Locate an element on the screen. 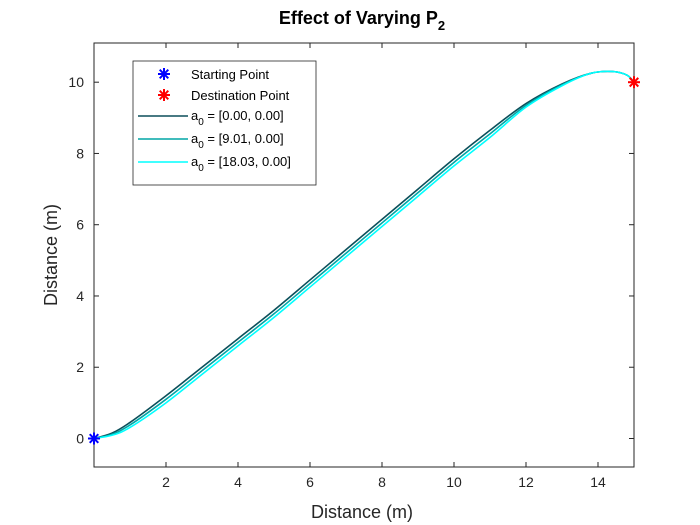 The image size is (700, 525). y-tick-label: 6 is located at coordinates (80, 225).